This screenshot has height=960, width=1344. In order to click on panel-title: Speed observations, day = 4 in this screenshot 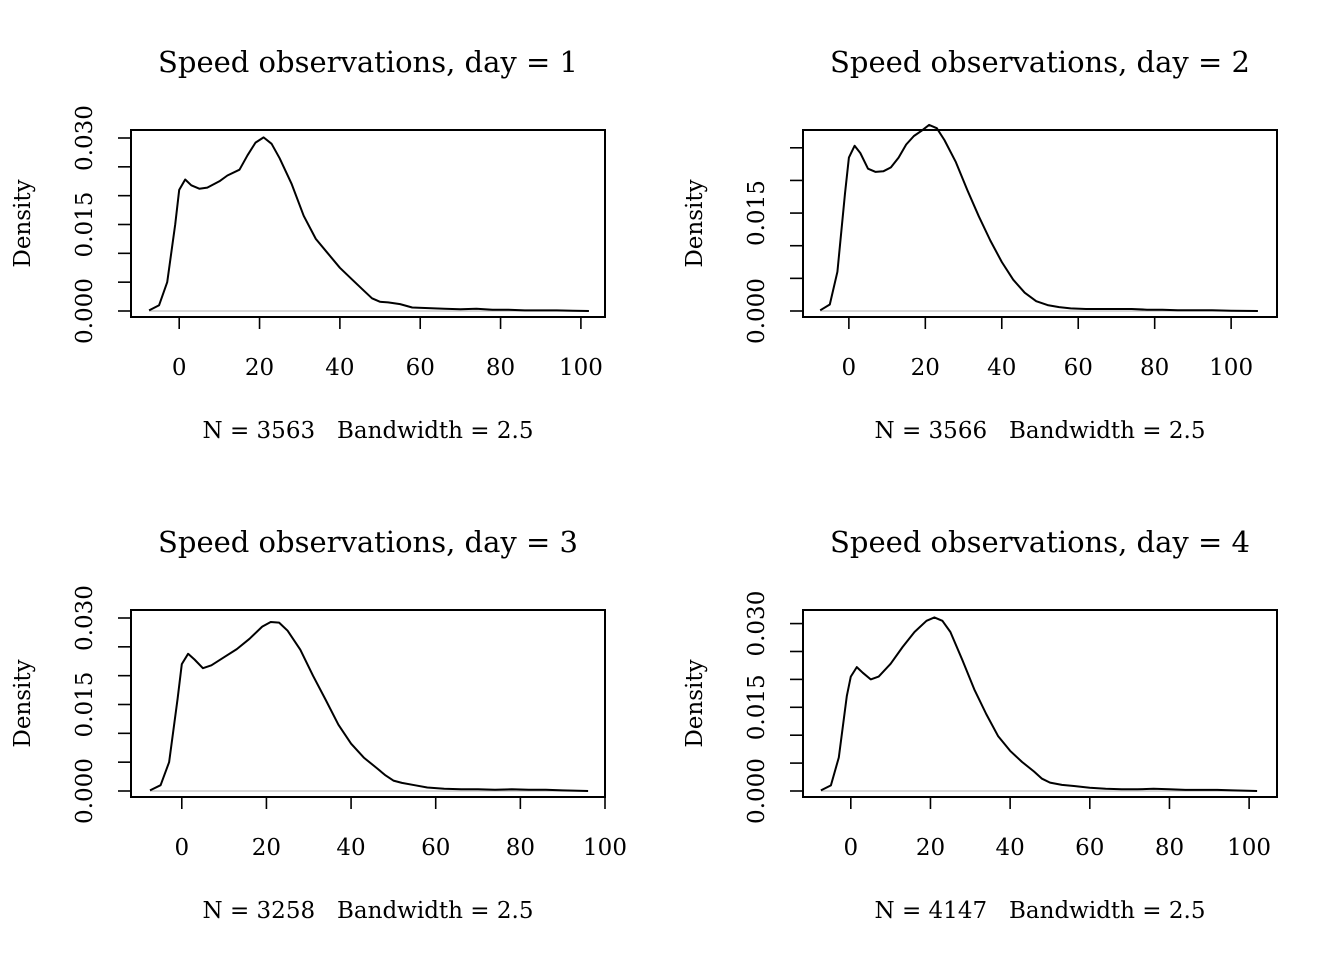, I will do `click(1040, 542)`.